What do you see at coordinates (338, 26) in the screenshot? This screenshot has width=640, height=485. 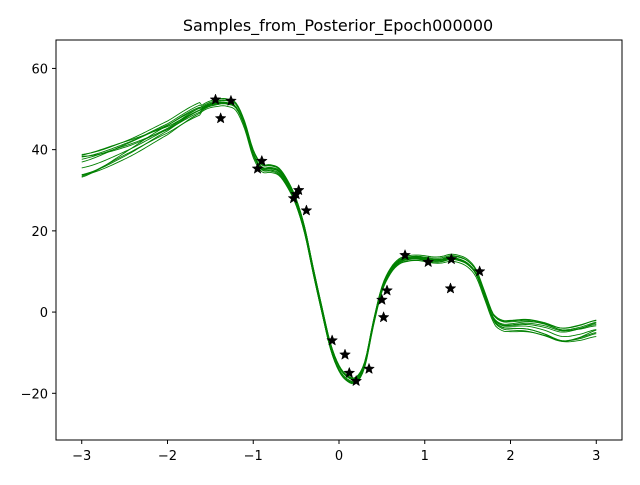 I see `chart-title: Samples_from_Posterior_Epoch000000` at bounding box center [338, 26].